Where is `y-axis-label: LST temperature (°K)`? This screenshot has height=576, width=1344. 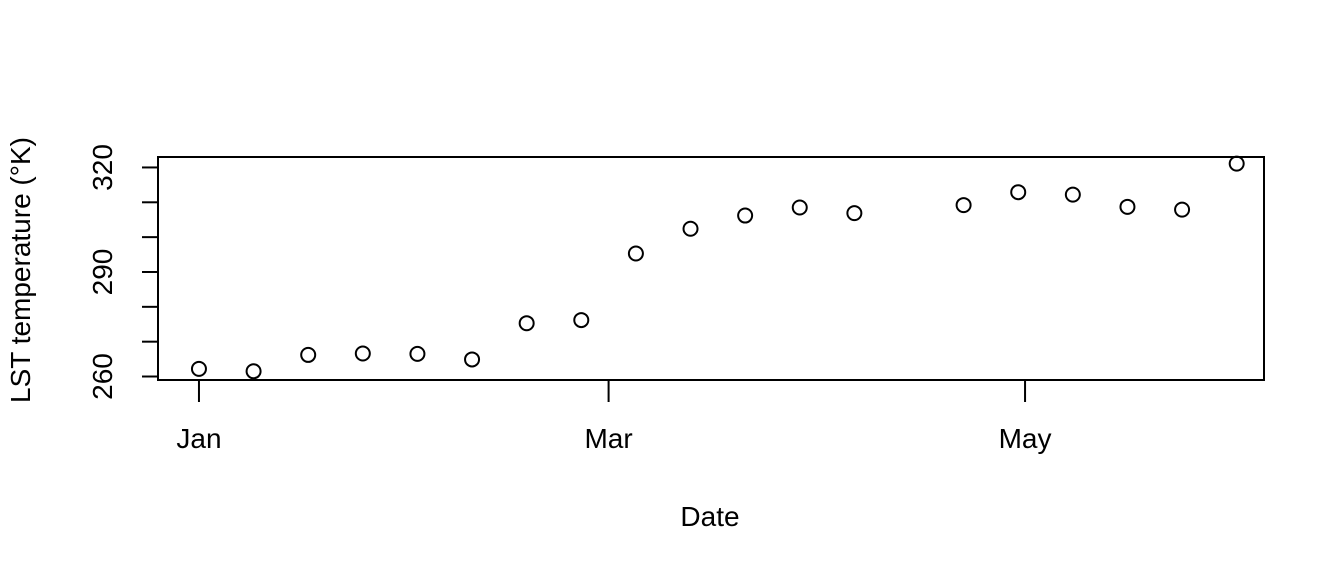
y-axis-label: LST temperature (°K) is located at coordinates (20, 270).